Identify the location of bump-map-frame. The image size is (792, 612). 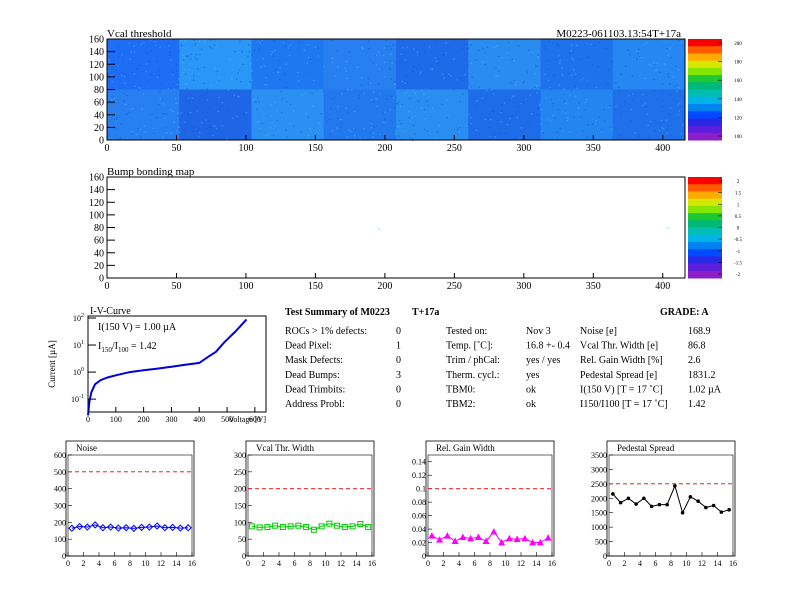
(396, 227).